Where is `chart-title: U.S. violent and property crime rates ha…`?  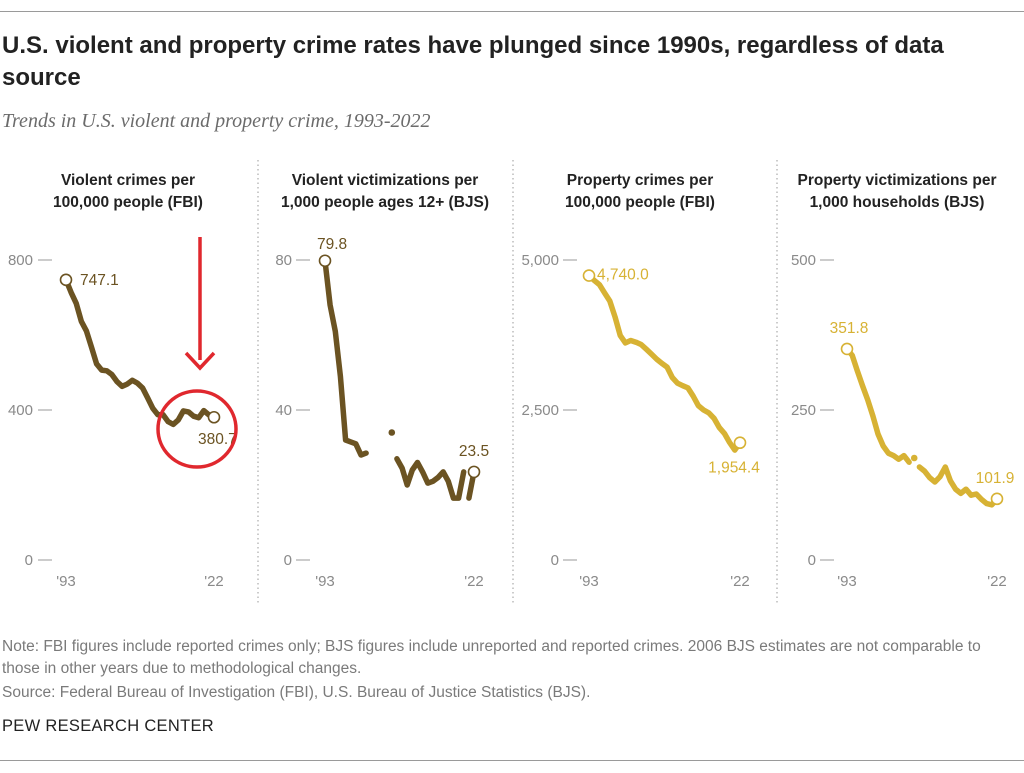
chart-title: U.S. violent and property crime rates ha… is located at coordinates (473, 61).